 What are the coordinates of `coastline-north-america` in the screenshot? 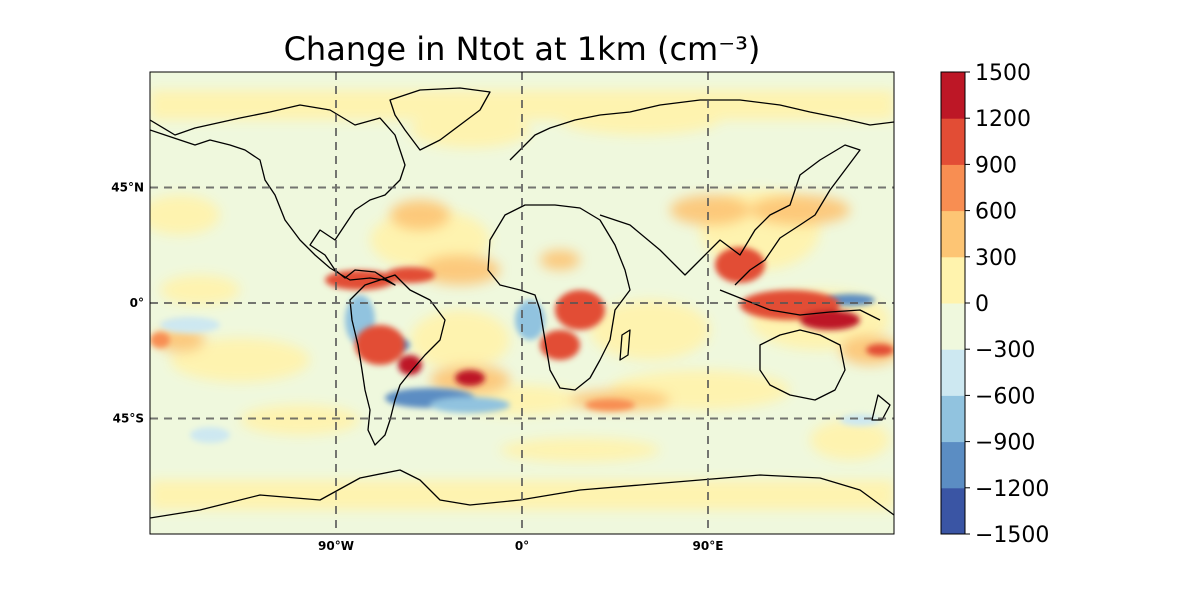 It's located at (278, 195).